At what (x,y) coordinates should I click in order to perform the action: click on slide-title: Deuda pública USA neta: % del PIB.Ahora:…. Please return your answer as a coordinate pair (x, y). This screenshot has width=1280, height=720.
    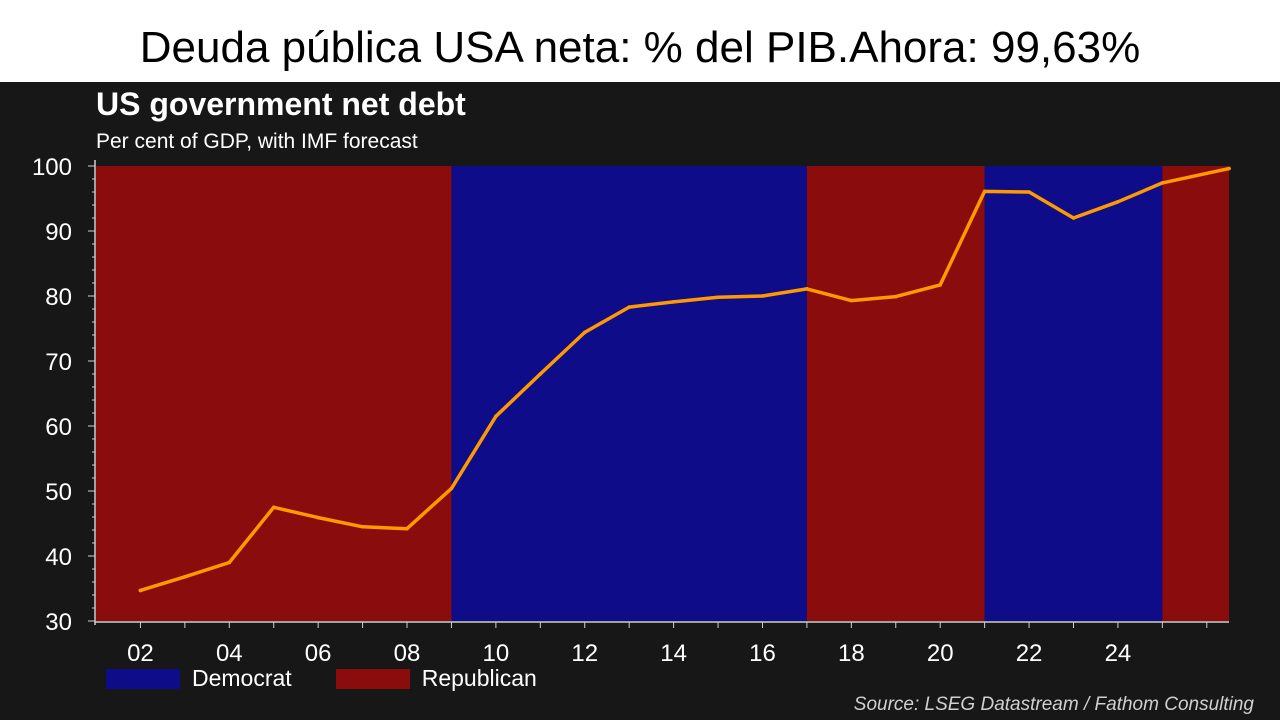
    Looking at the image, I should click on (640, 47).